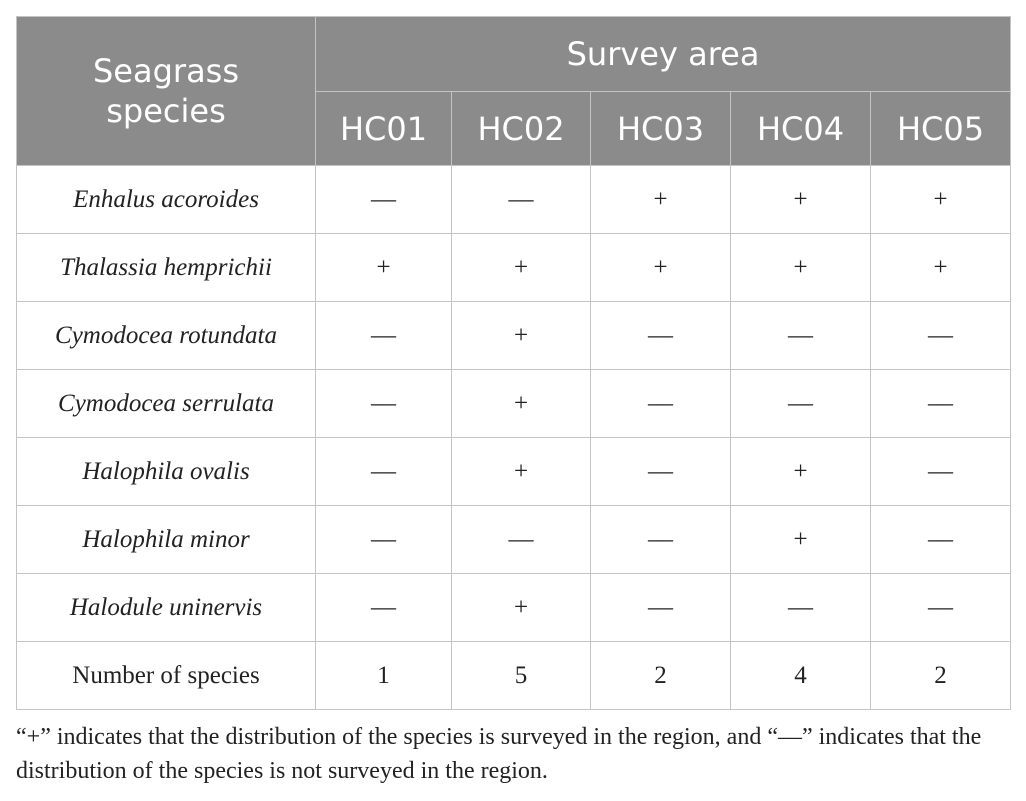  Describe the element at coordinates (521, 675) in the screenshot. I see `cell: 5` at that location.